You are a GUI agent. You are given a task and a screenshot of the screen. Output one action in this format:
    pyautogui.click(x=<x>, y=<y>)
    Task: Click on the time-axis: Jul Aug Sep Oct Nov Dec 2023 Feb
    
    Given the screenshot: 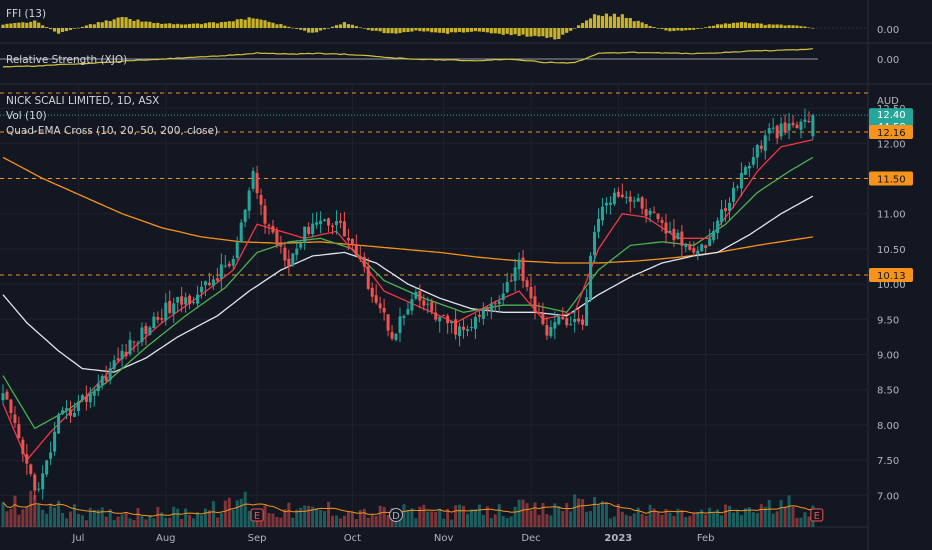 What is the action you would take?
    pyautogui.click(x=392, y=538)
    